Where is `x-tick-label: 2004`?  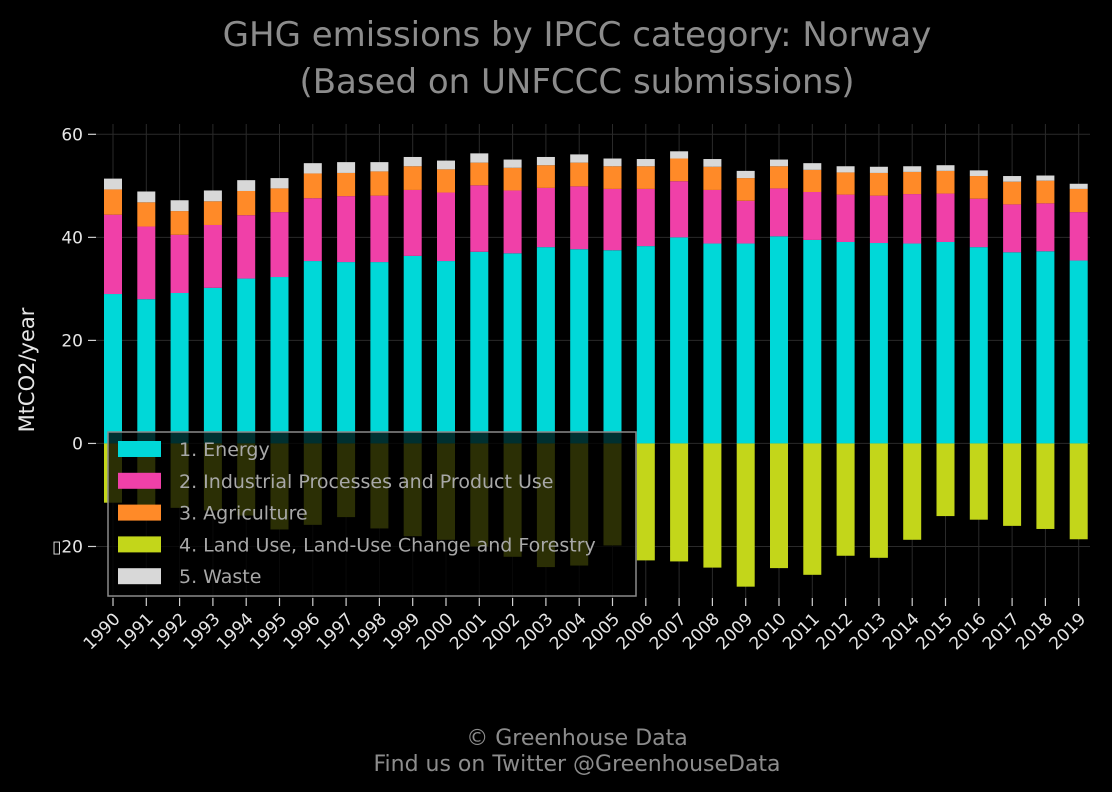
x-tick-label: 2004 is located at coordinates (568, 631).